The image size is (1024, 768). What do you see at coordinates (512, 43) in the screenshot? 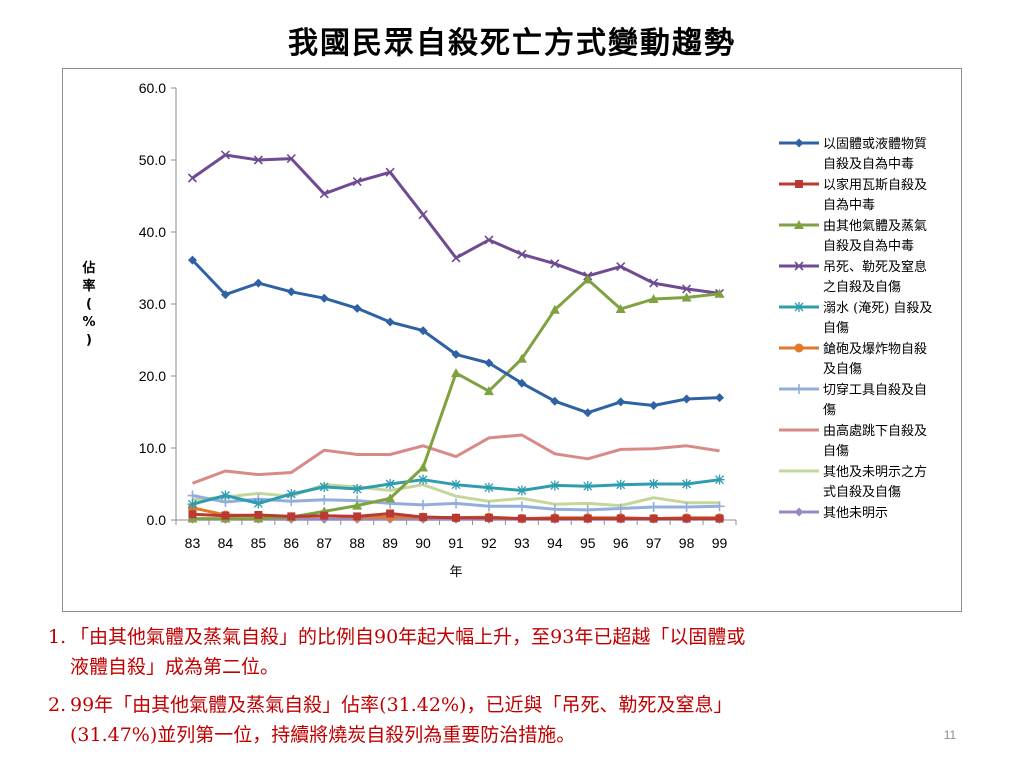
I see `slide-title: 我國民眾自殺死亡方式變動趨勢` at bounding box center [512, 43].